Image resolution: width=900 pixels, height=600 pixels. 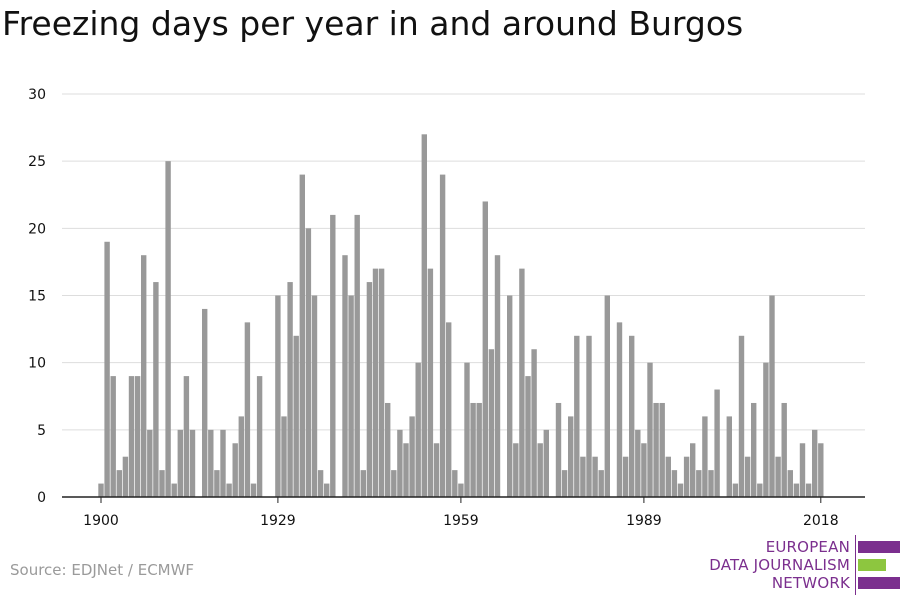 I want to click on bar: 1967: 15, so click(x=510, y=396).